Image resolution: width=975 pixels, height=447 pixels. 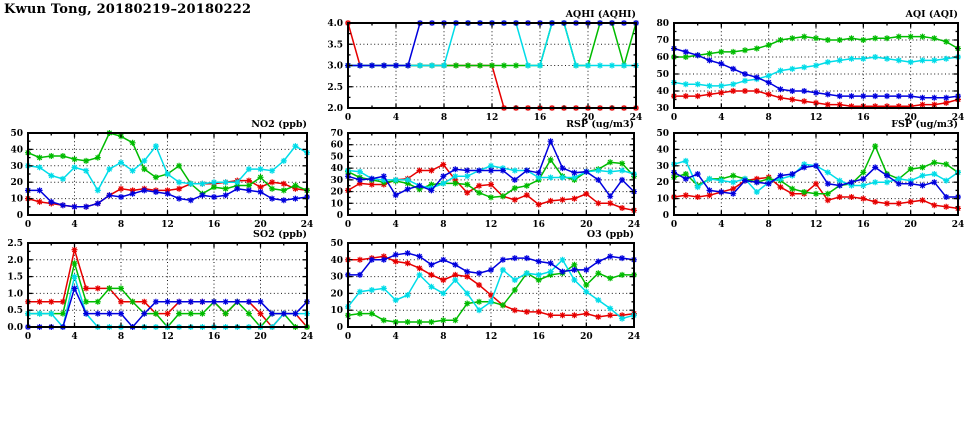 I want to click on y-tick-label: 4.0, so click(x=335, y=24).